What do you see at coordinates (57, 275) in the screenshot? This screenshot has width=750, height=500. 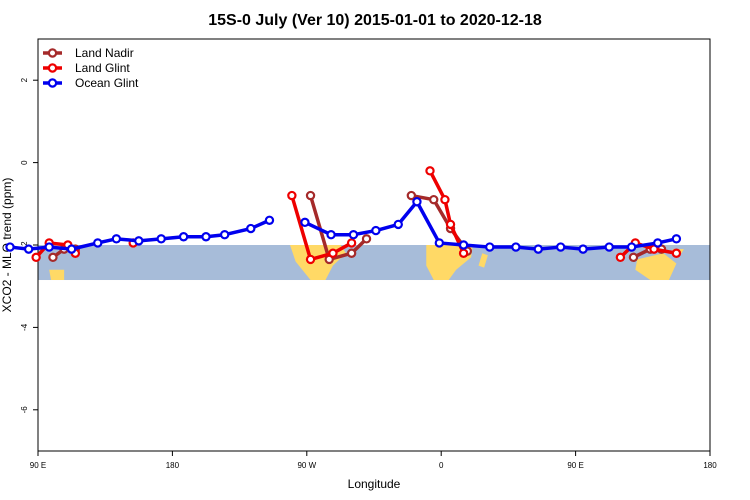 I see `land-australia-west` at bounding box center [57, 275].